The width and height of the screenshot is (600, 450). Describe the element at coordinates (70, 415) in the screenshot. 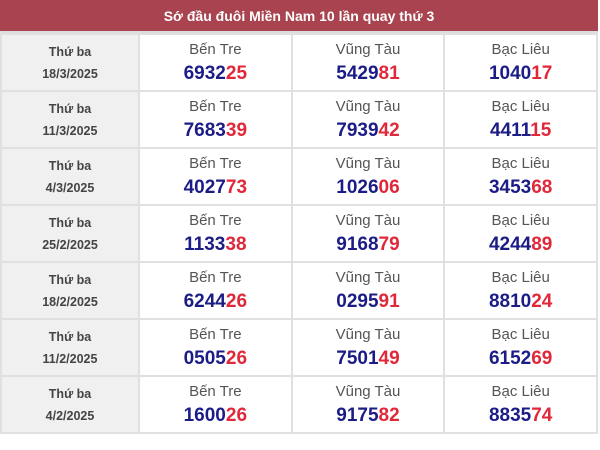

I see `draw-date: 4/2/2025` at that location.